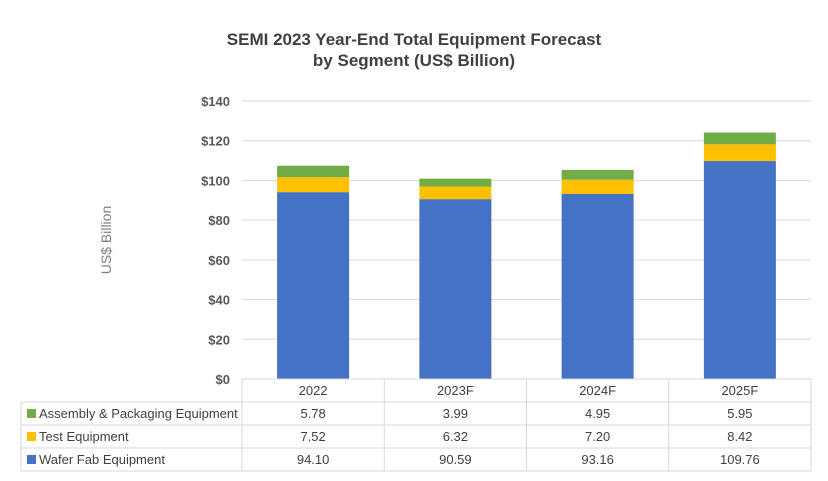 The image size is (828, 481). I want to click on data-value-label: 6.32, so click(455, 436).